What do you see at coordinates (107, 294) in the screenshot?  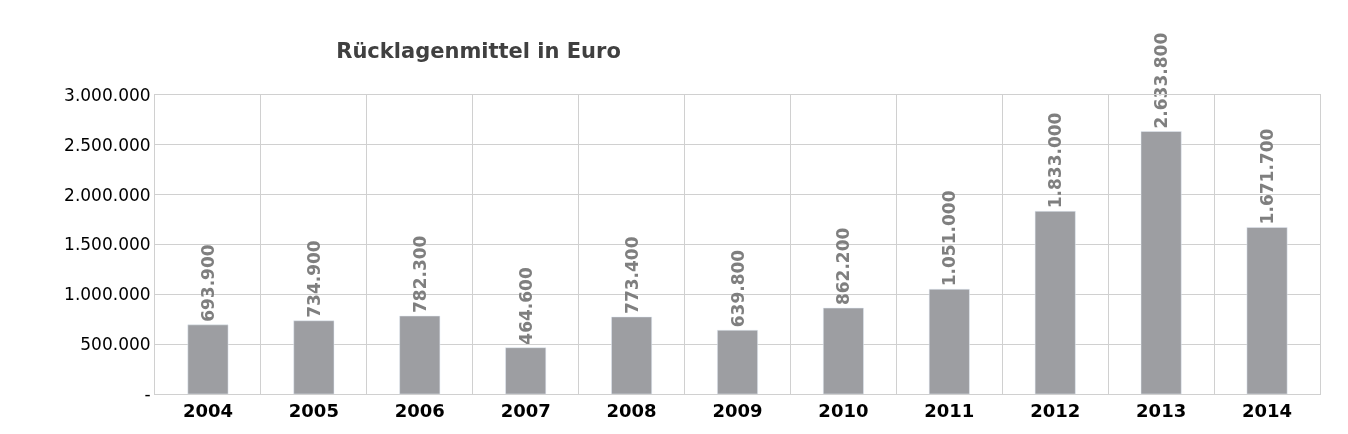 I see `y-tick-label: 1.000.000` at bounding box center [107, 294].